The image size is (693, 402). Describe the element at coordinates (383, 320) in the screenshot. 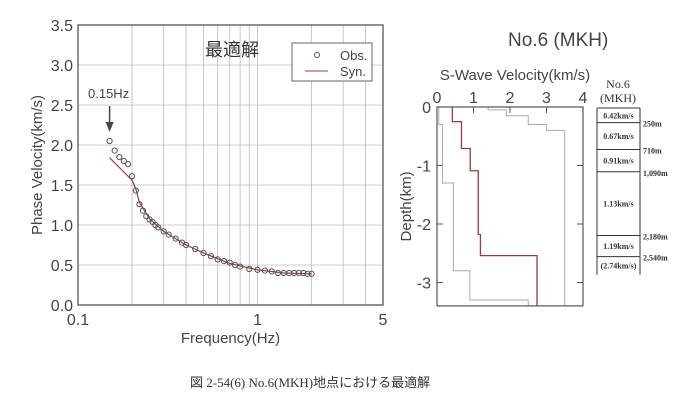

I see `x-tick-label: 5` at that location.